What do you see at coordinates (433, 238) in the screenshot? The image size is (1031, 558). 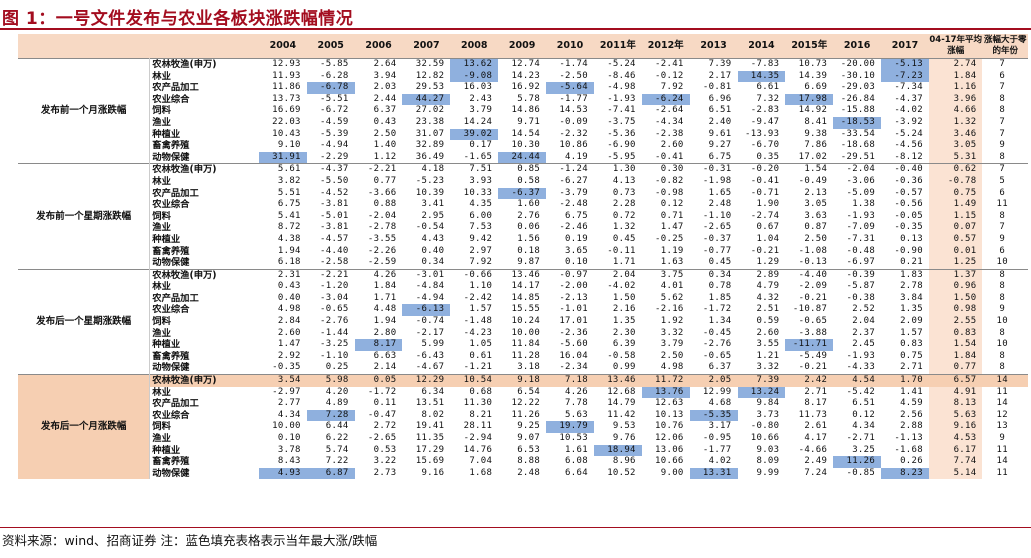 I see `cell-value: 4.43` at bounding box center [433, 238].